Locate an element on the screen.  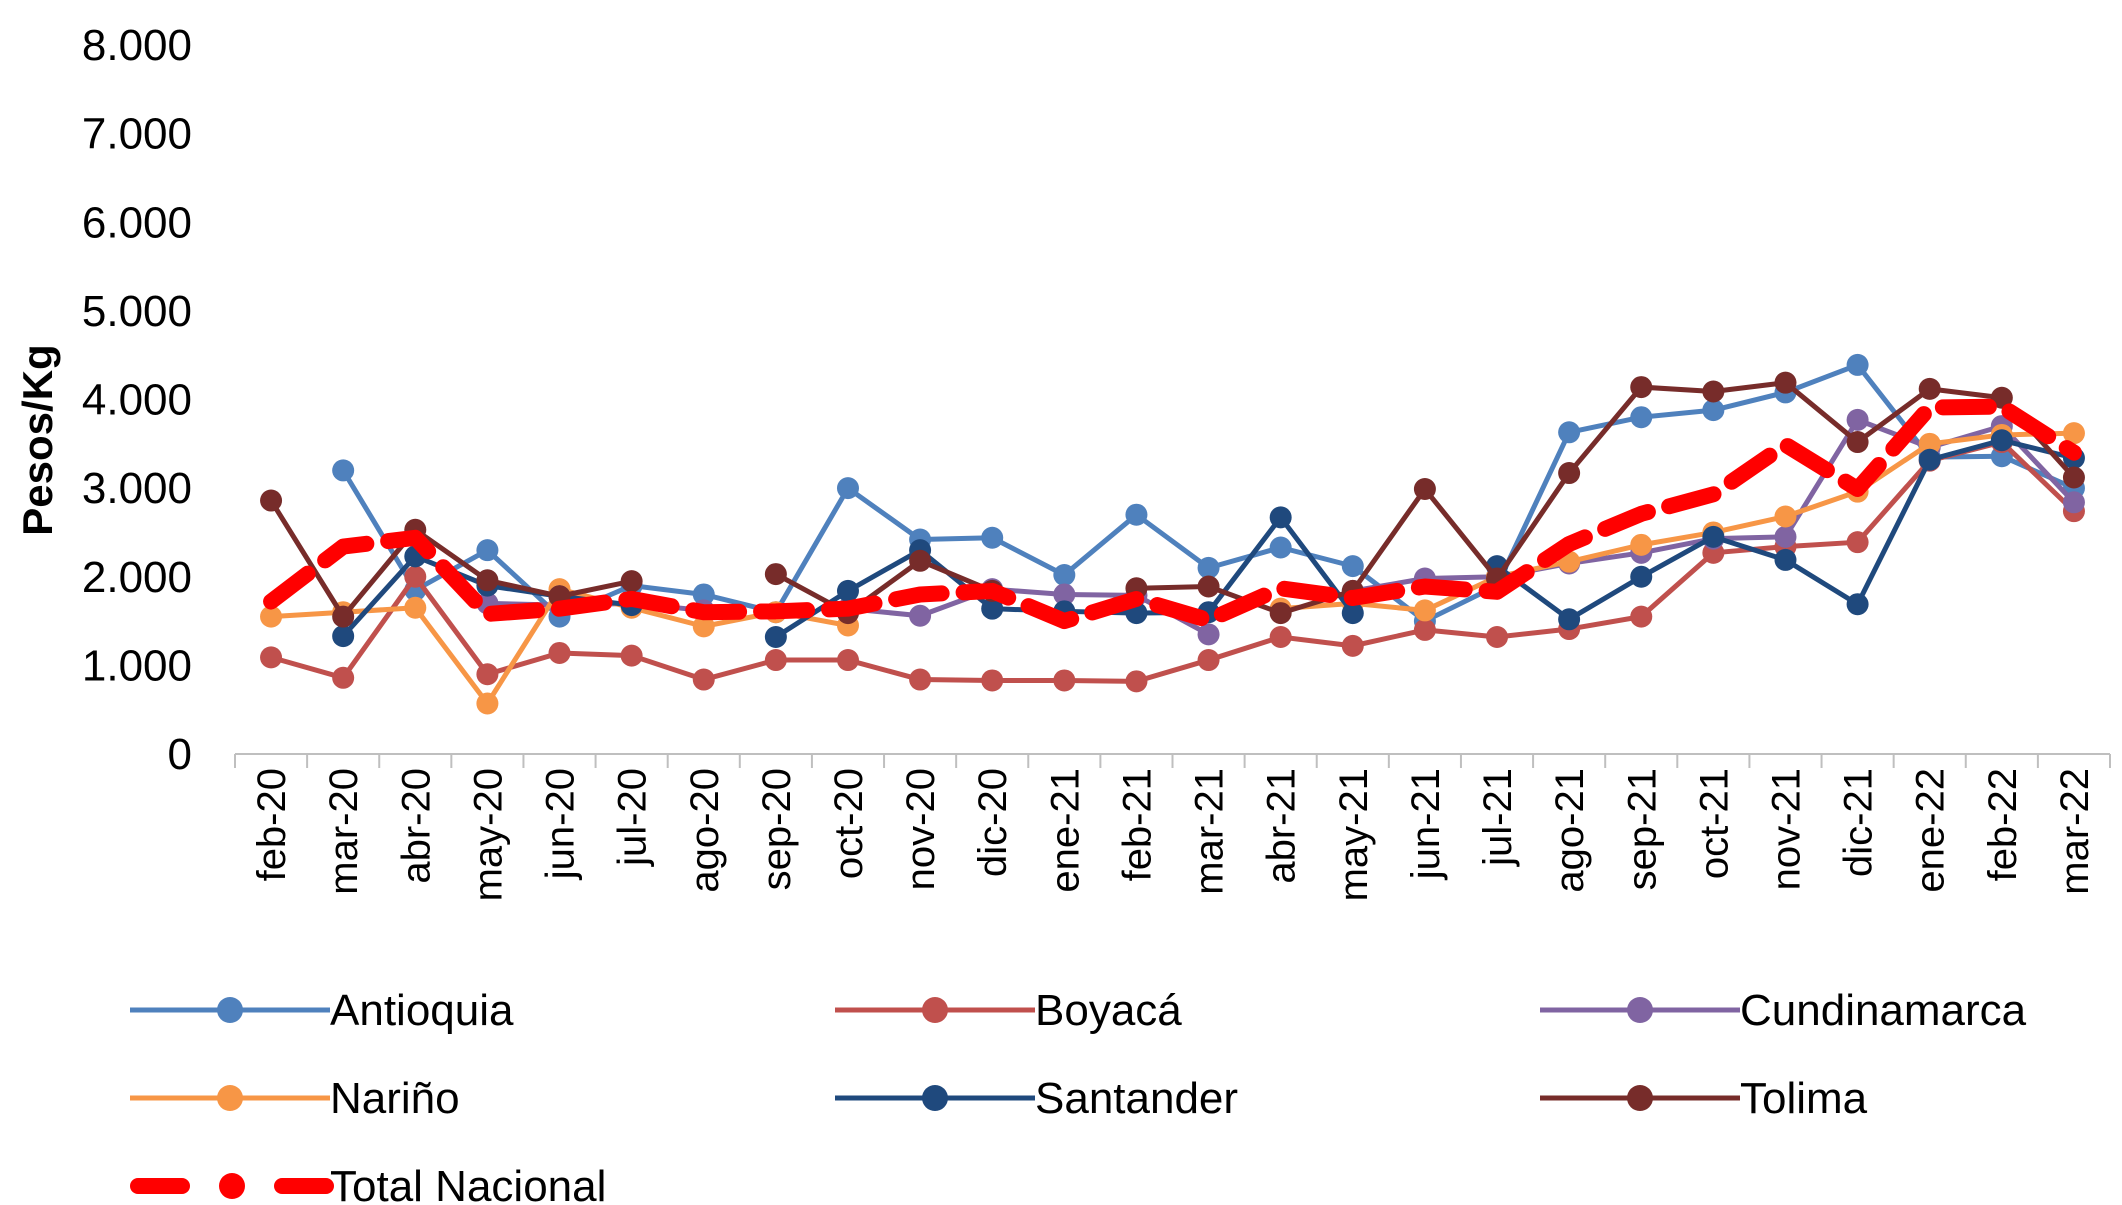
x-tick-label: ago-21 is located at coordinates (1570, 830).